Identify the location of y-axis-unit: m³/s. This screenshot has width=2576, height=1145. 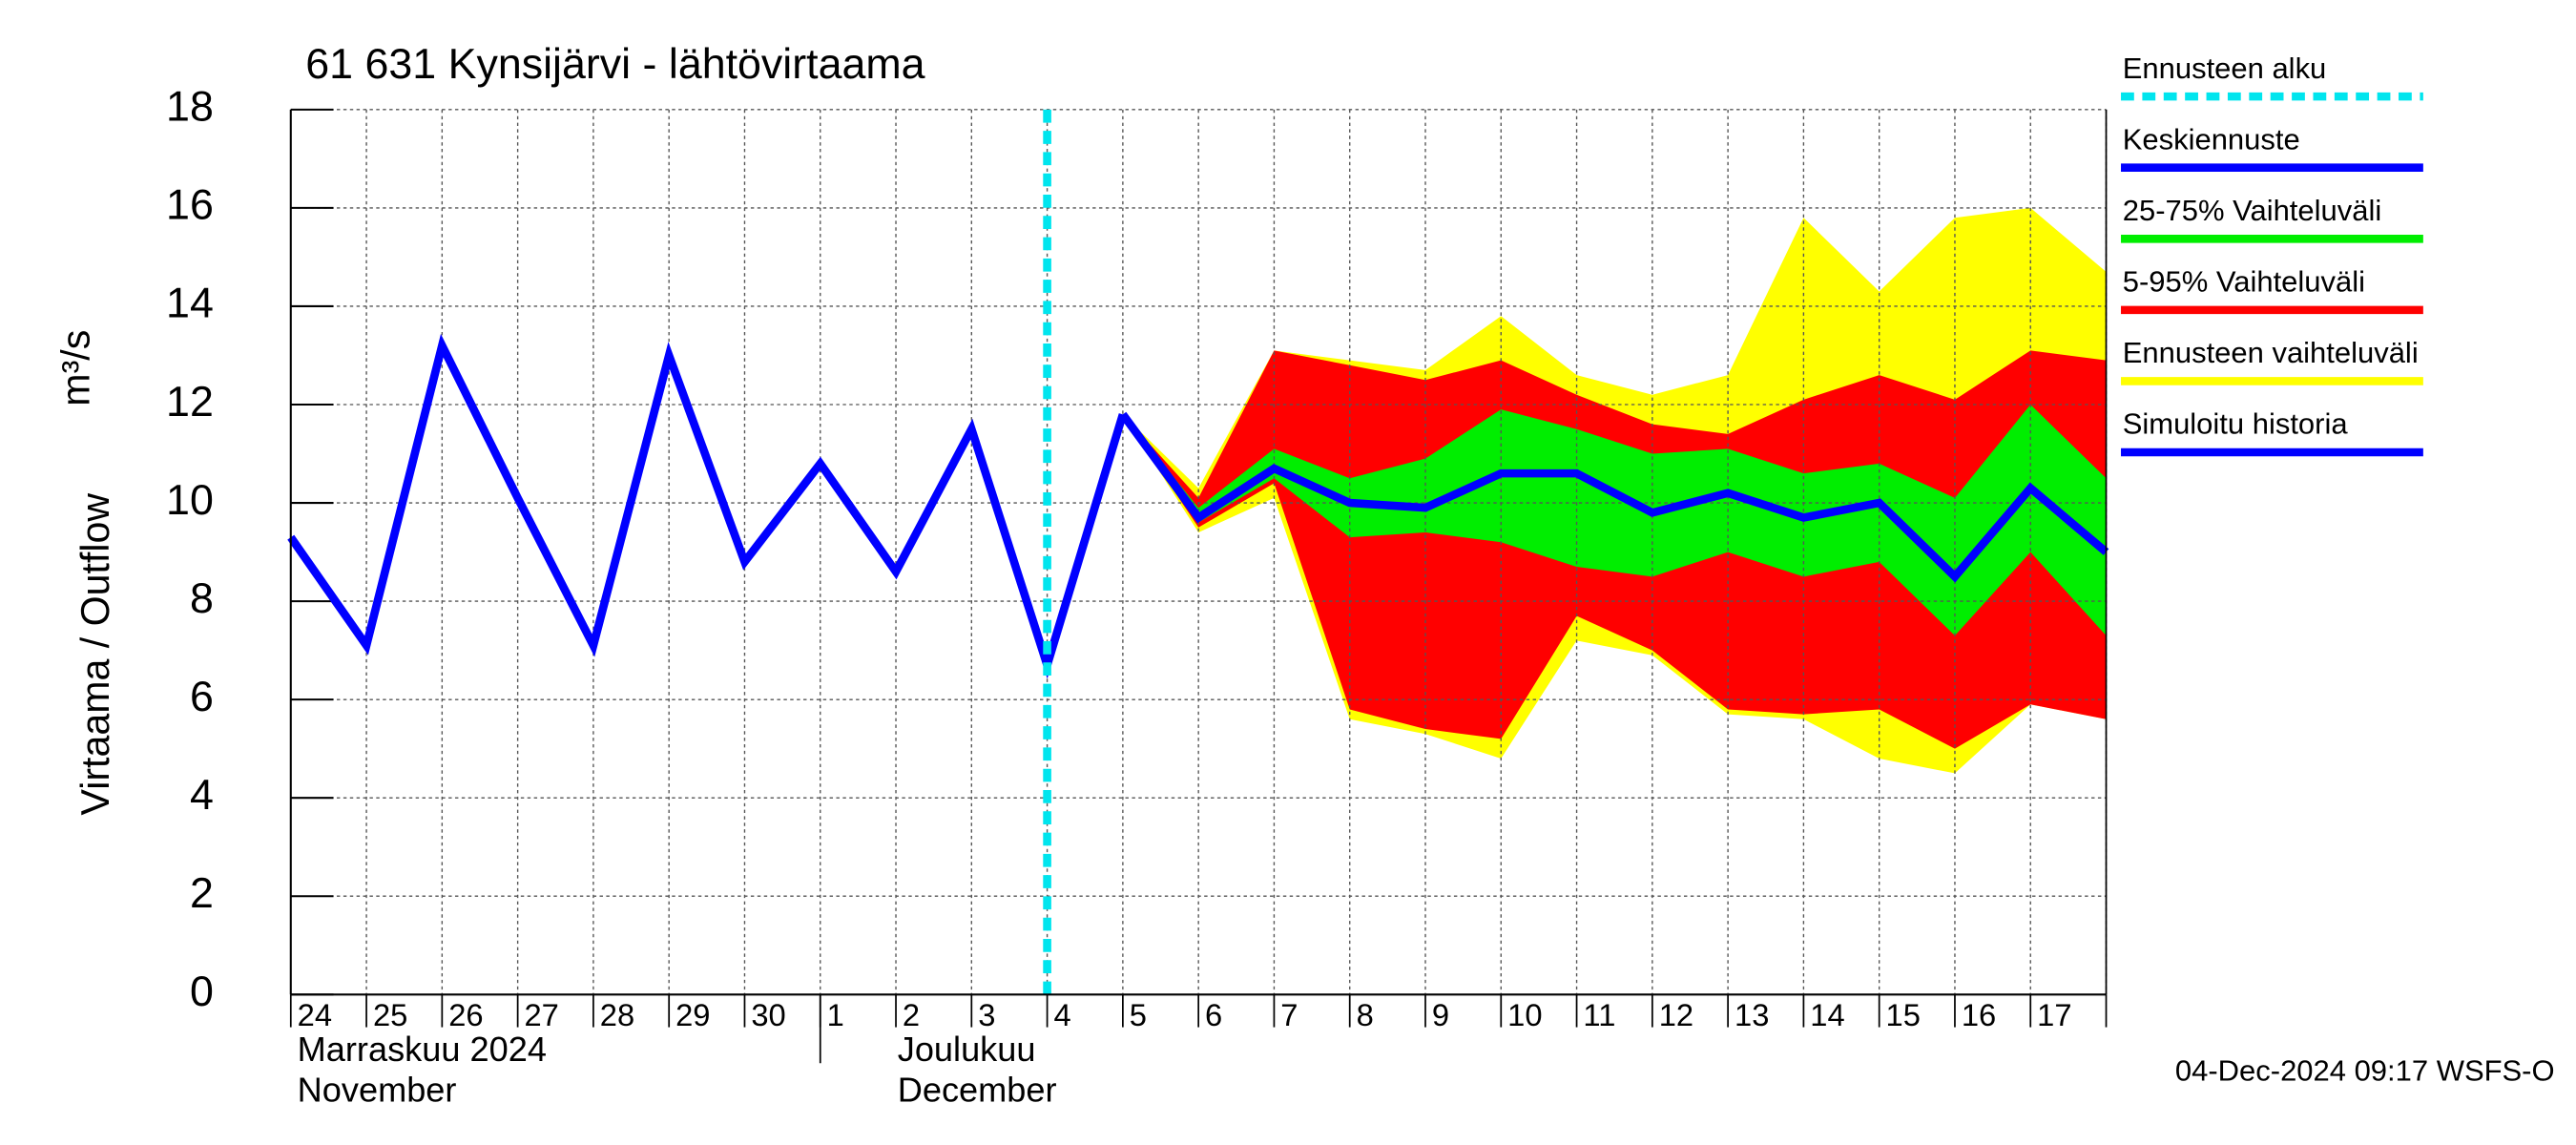
(75, 368).